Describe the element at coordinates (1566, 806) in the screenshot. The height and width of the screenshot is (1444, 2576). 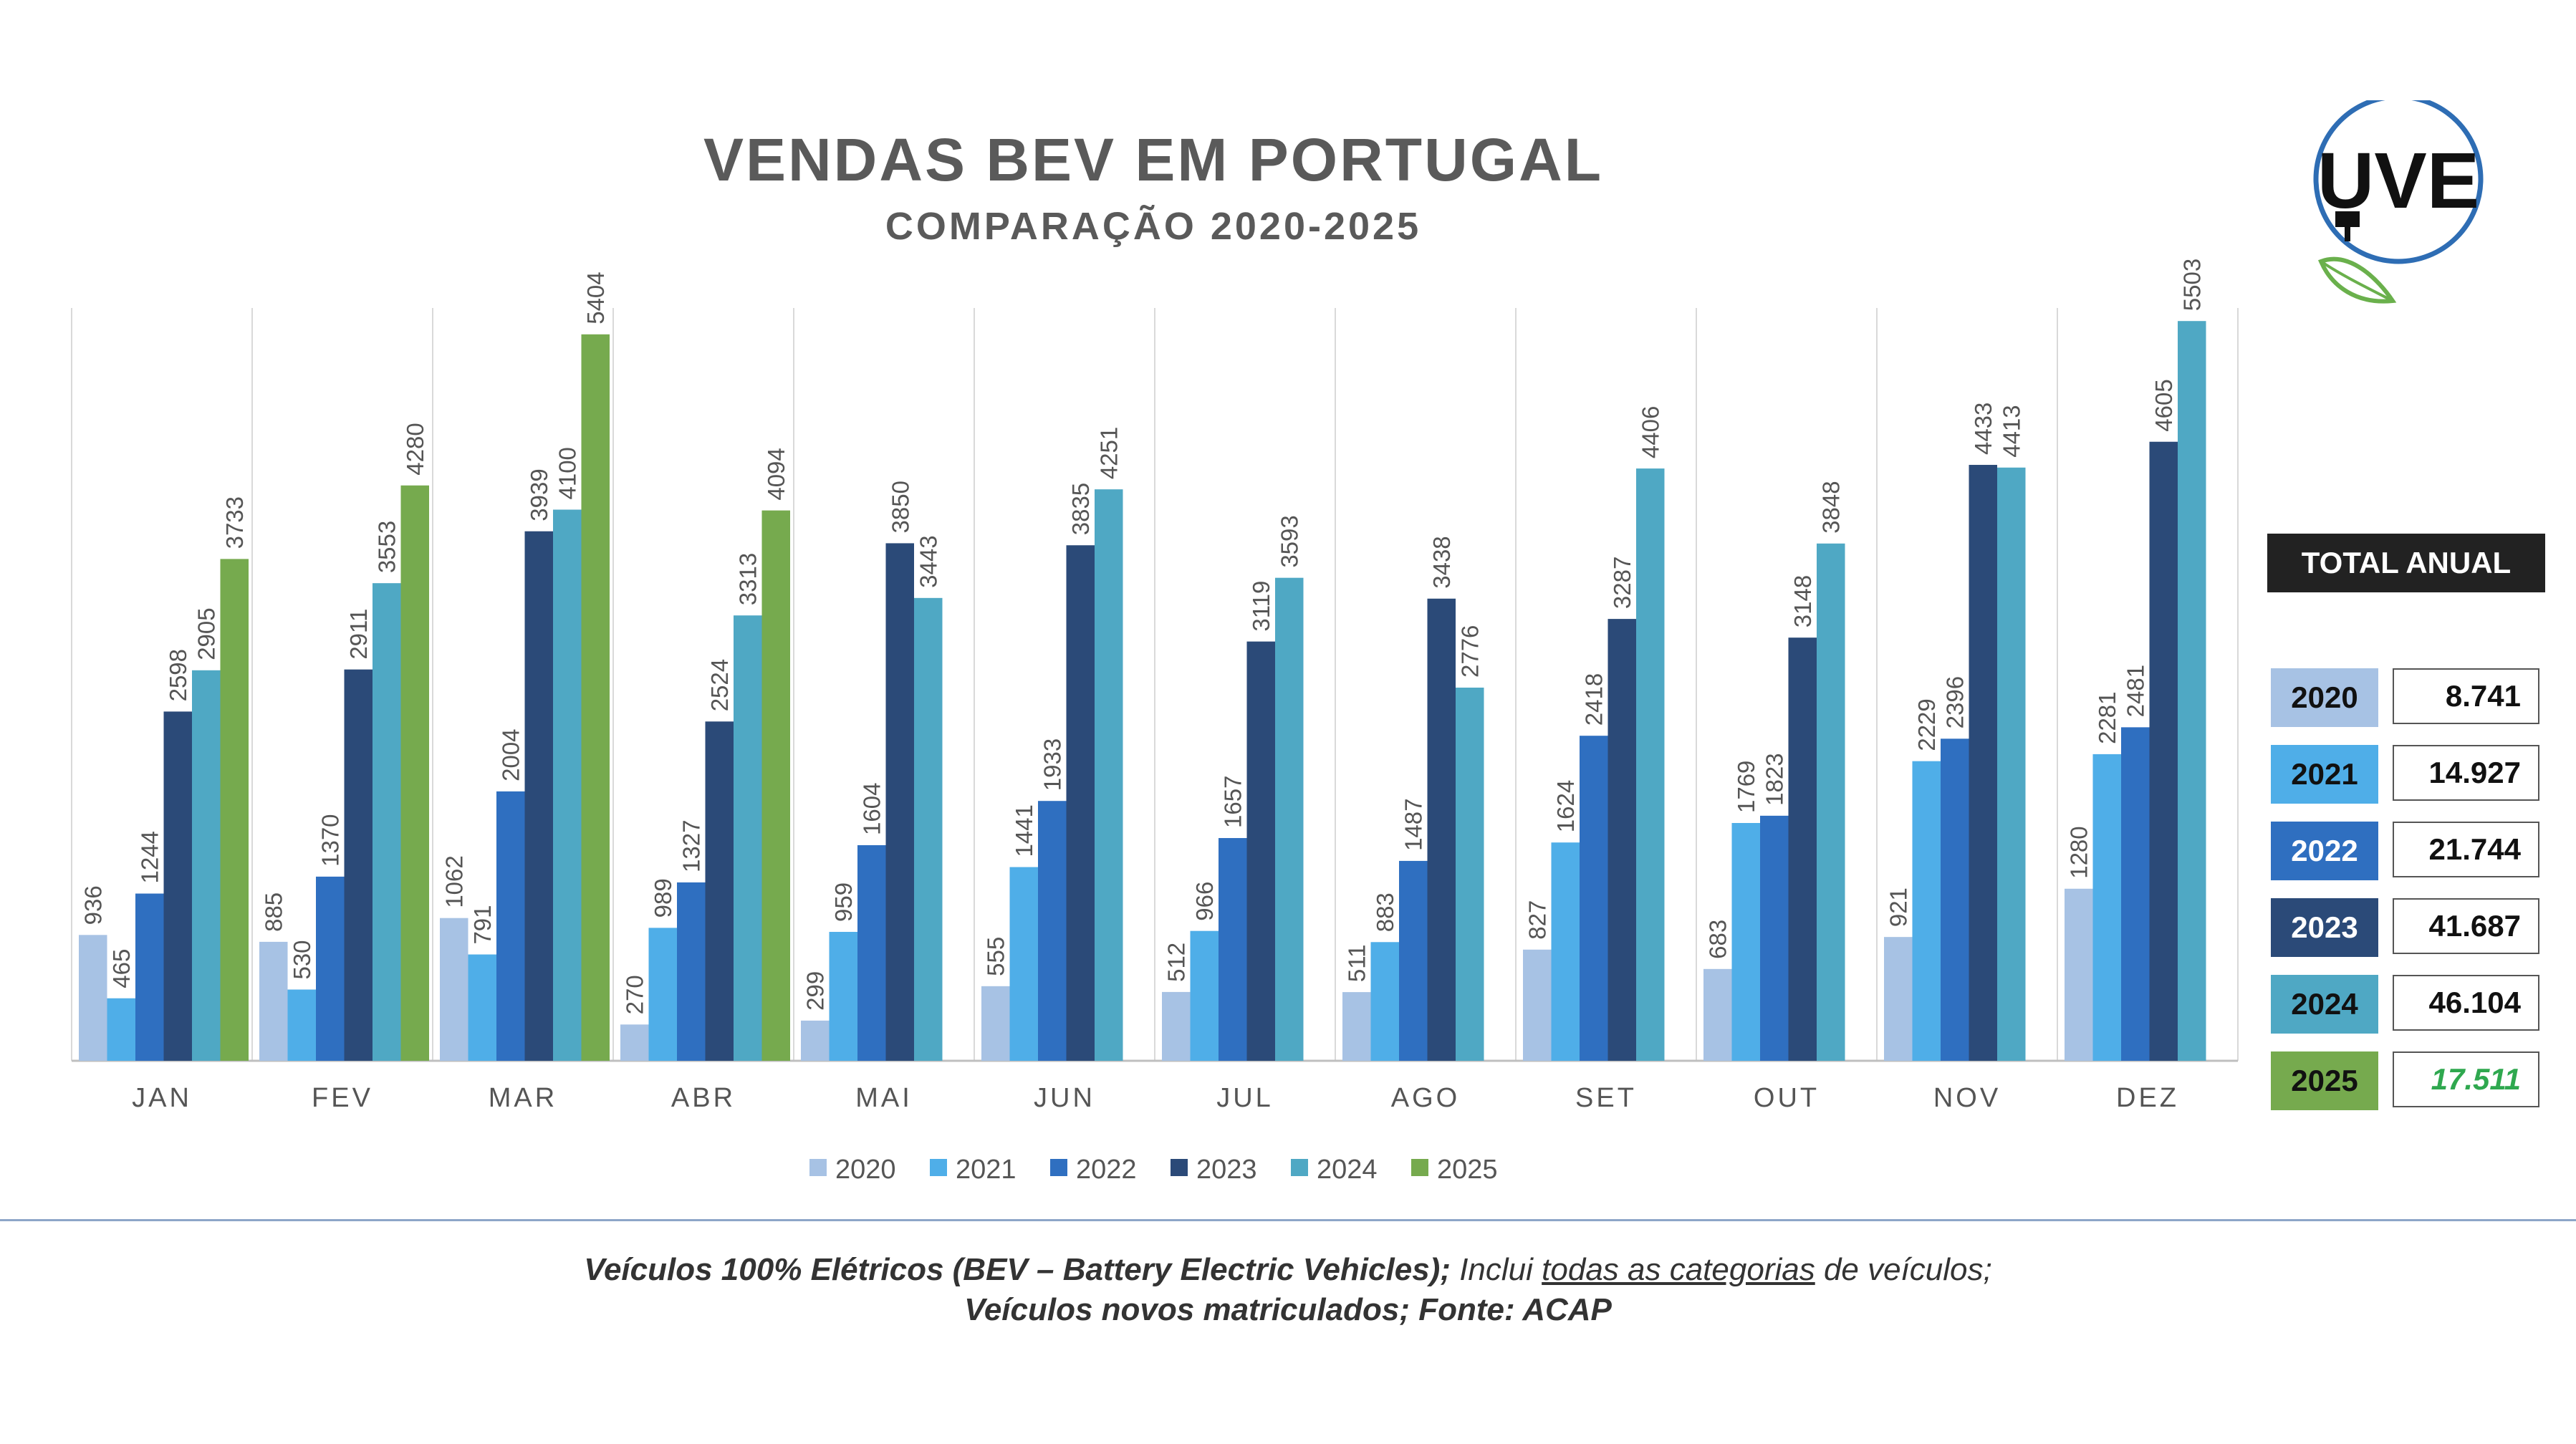
I see `data-label: 1624` at that location.